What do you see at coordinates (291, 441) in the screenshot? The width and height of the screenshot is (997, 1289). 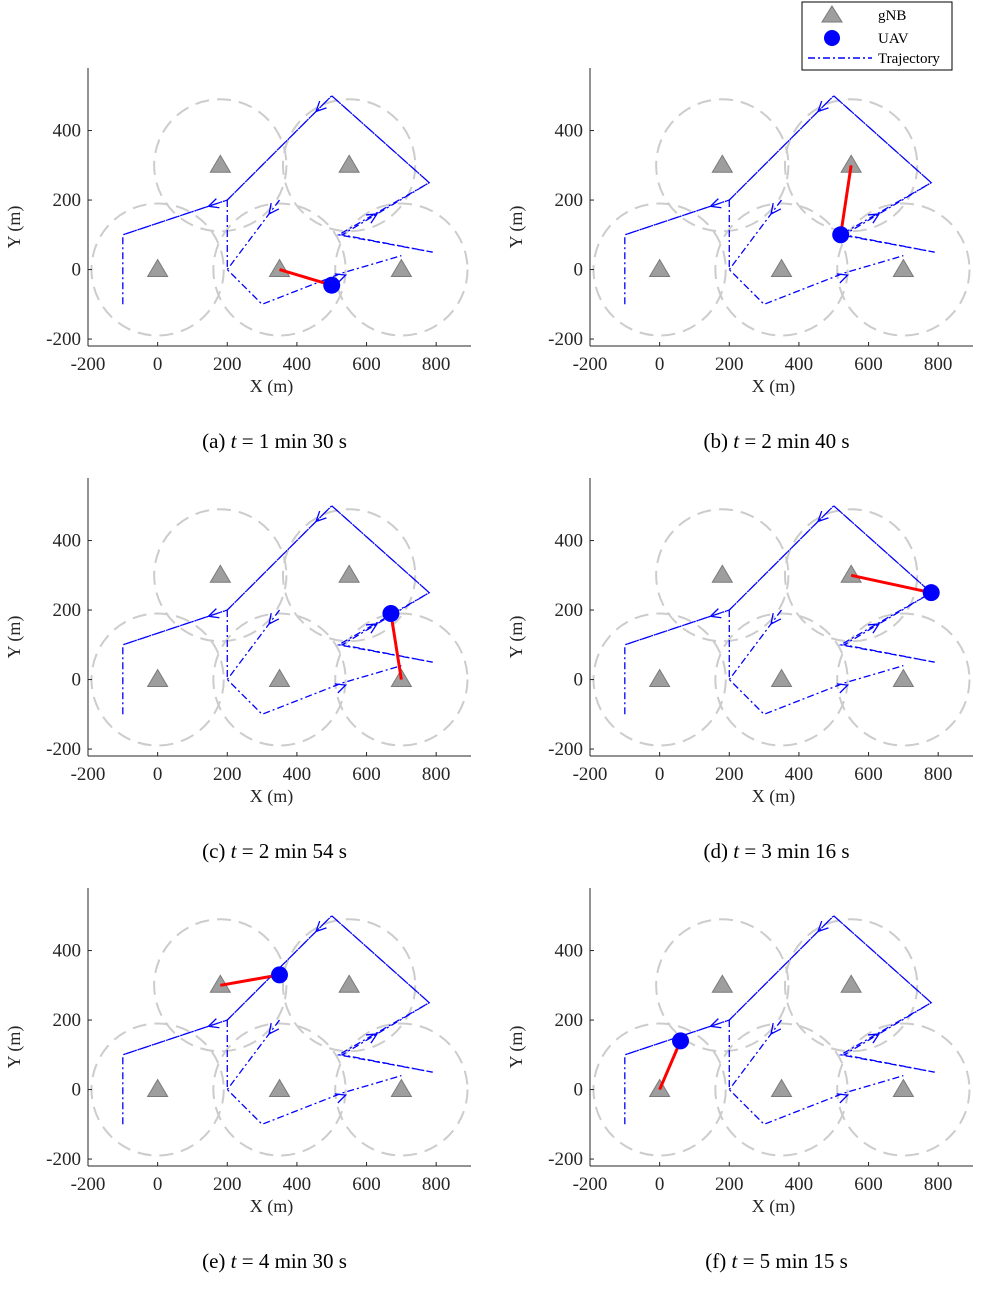 I see `caption-time: = 1 min 30 s` at bounding box center [291, 441].